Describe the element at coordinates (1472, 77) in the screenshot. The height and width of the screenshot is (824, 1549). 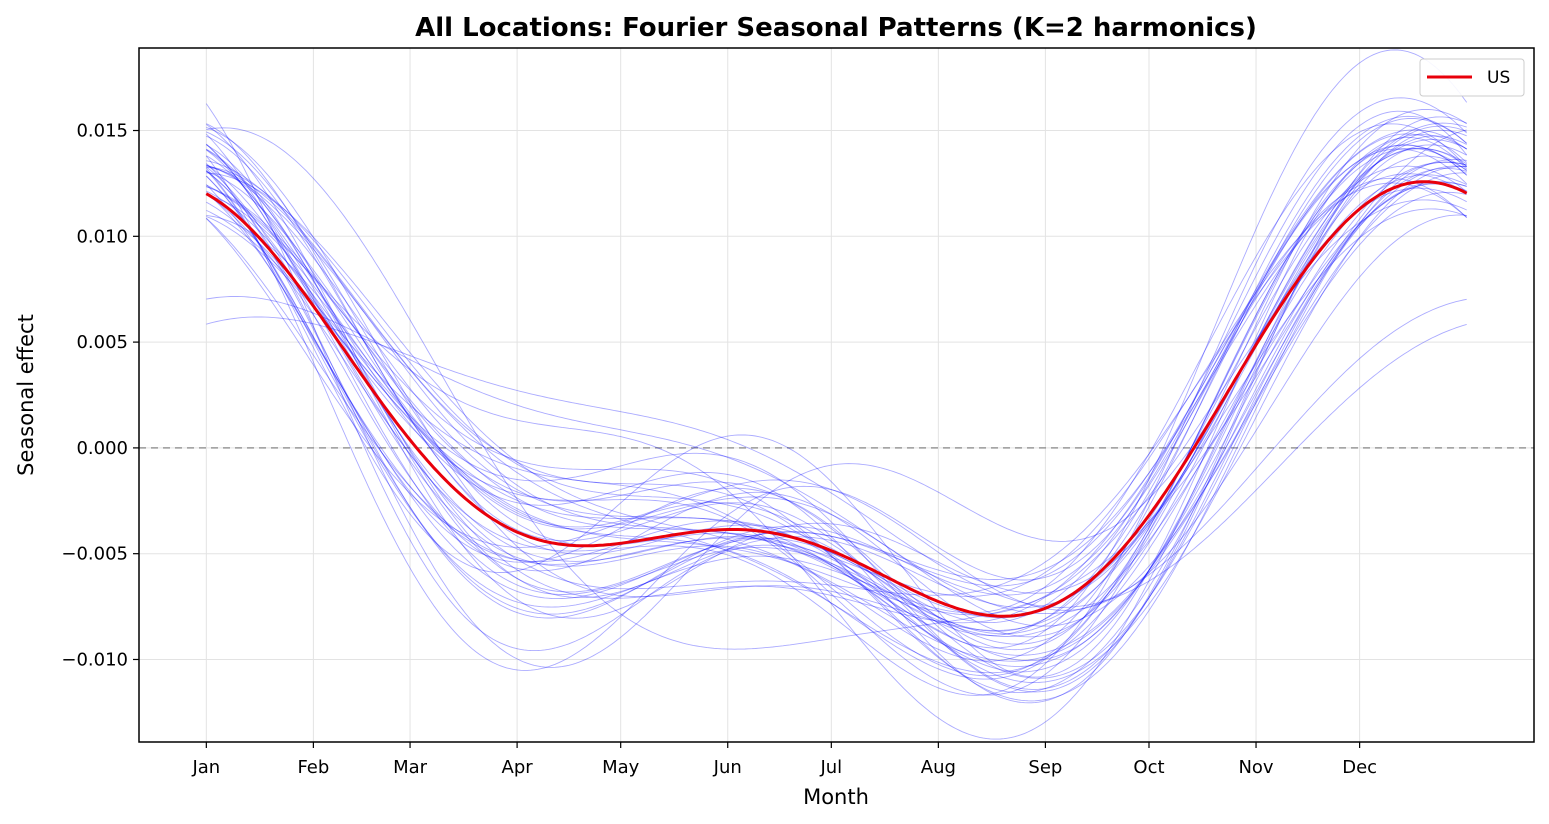
I see `legend: US` at that location.